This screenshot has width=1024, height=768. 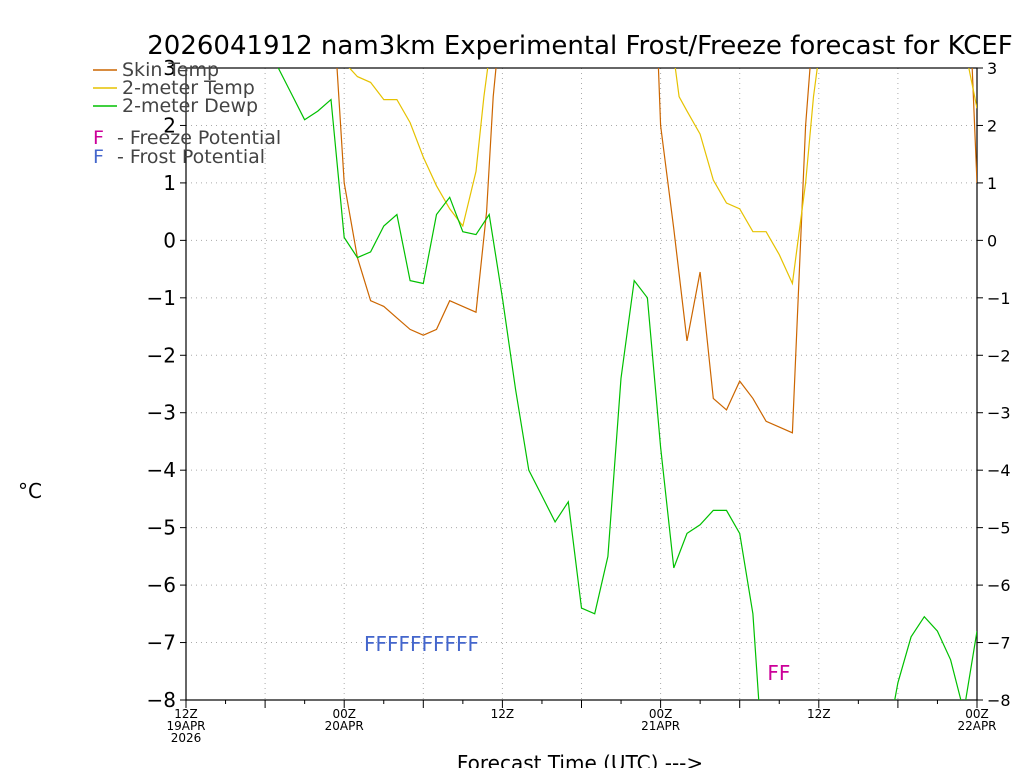 I want to click on x-tick-label: 2026, so click(x=186, y=738).